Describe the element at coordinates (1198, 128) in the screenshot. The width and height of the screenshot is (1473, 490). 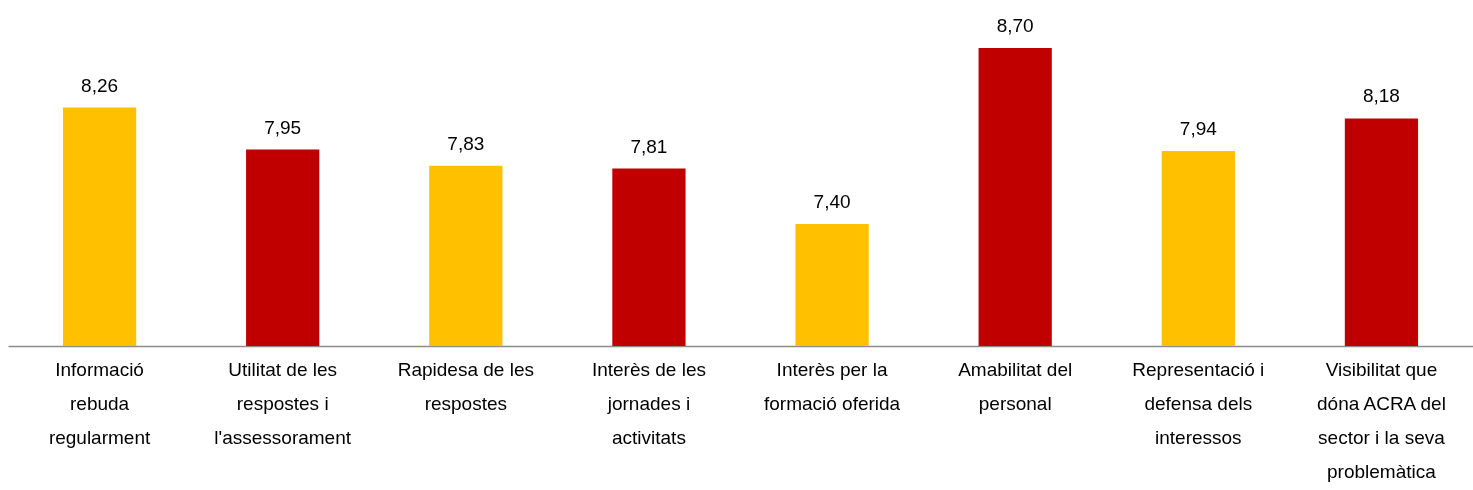
I see `data-label: 7,94` at that location.